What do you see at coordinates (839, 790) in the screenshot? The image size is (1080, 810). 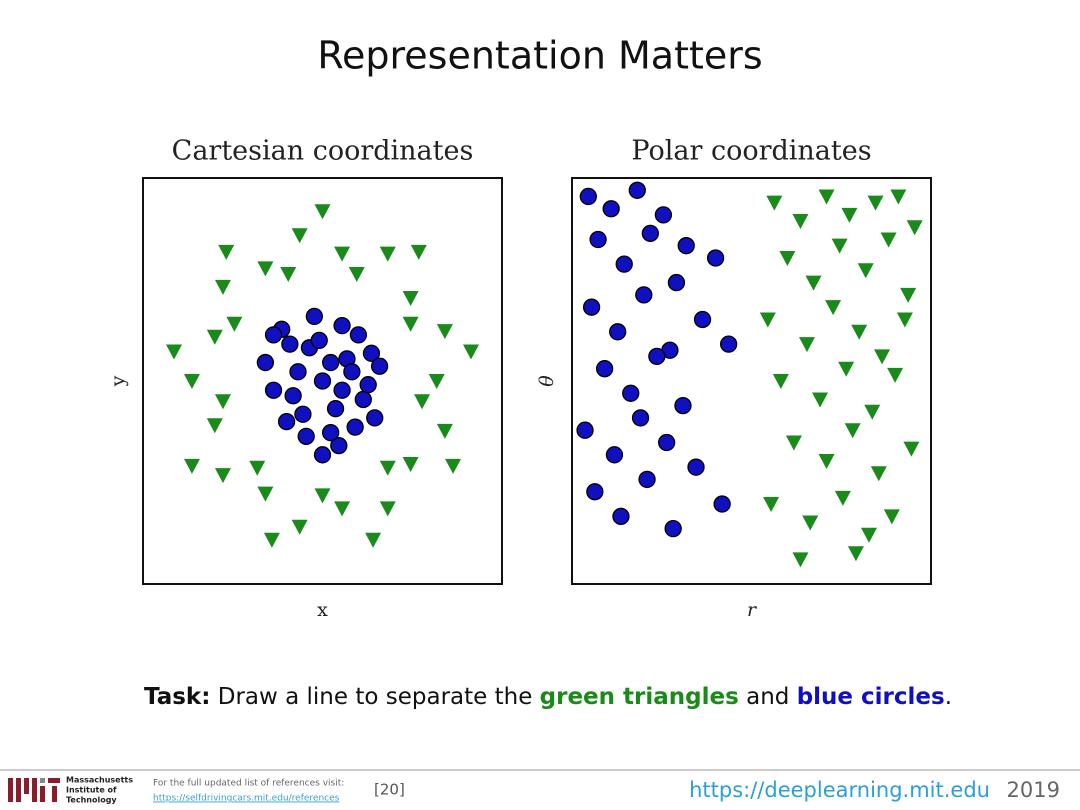 I see `site-link: https://deeplearning.mit.edu` at bounding box center [839, 790].